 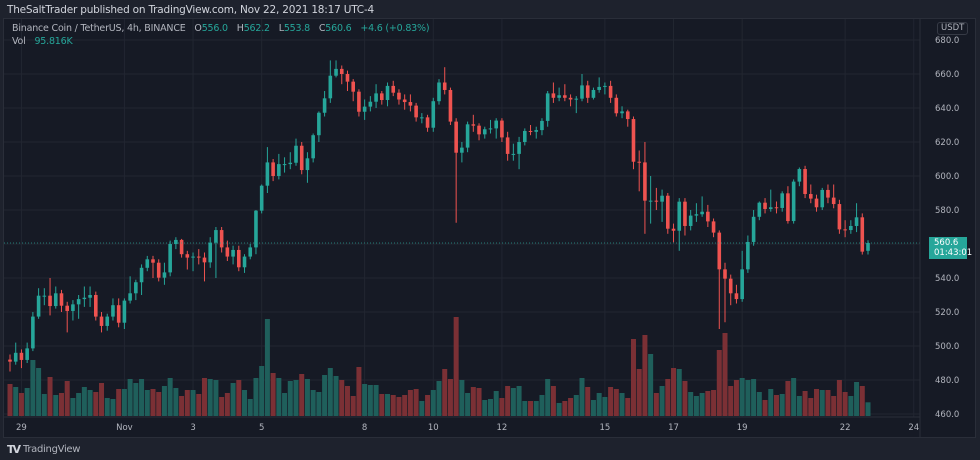 What do you see at coordinates (953, 28) in the screenshot?
I see `currency-button: USDT` at bounding box center [953, 28].